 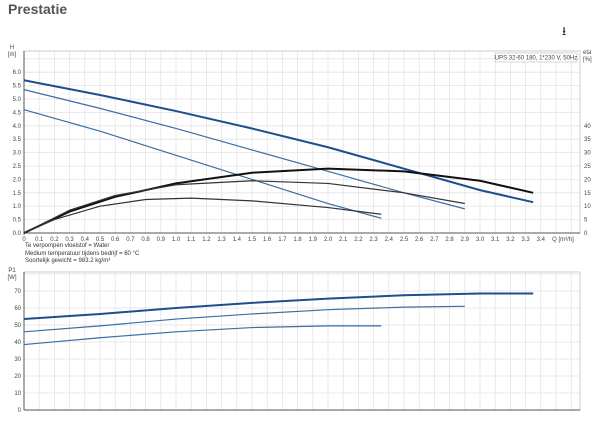 What do you see at coordinates (67, 246) in the screenshot?
I see `note-fluid: Te verpompen vloeistof = Water` at bounding box center [67, 246].